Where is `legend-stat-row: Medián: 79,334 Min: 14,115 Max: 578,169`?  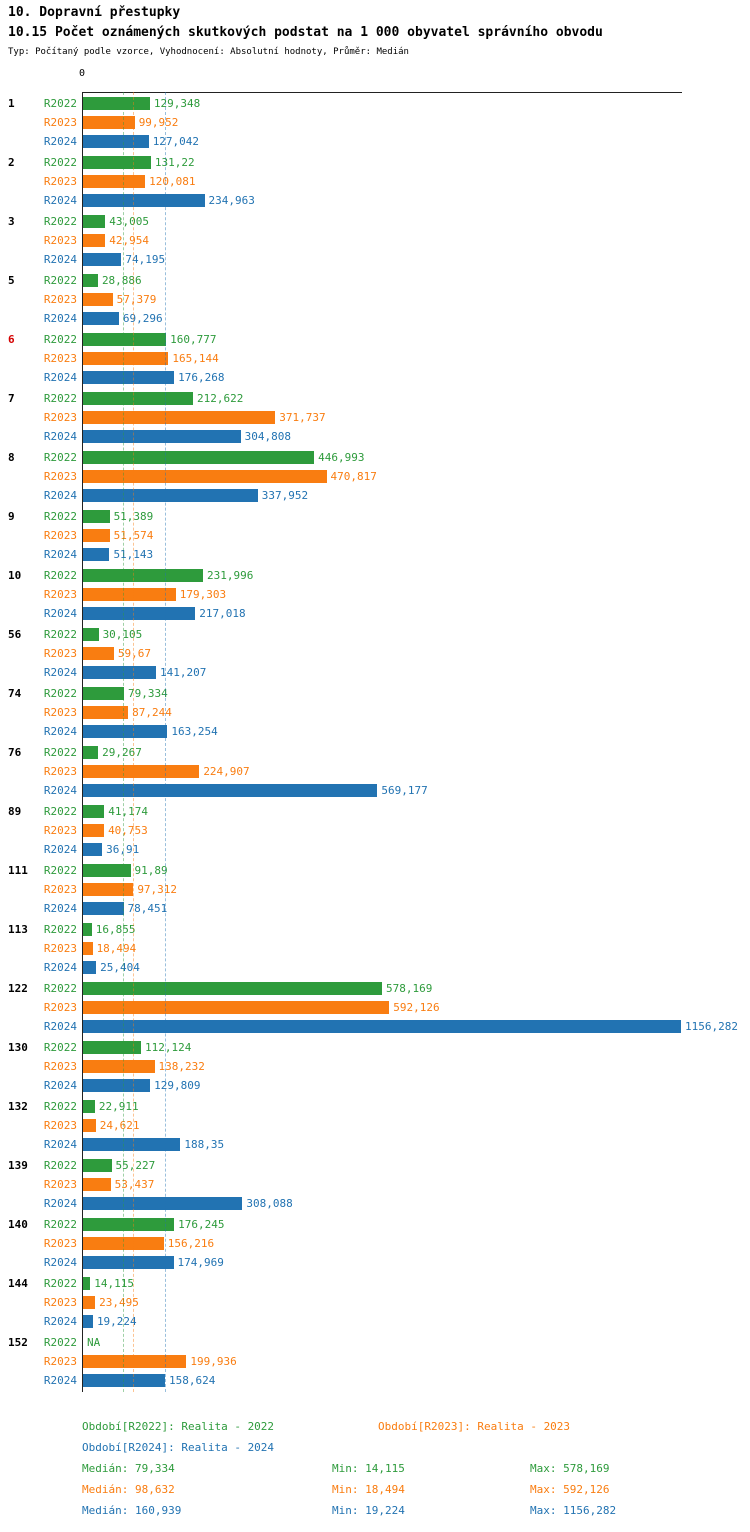 legend-stat-row: Medián: 79,334 Min: 14,115 Max: 578,169 is located at coordinates (412, 1472).